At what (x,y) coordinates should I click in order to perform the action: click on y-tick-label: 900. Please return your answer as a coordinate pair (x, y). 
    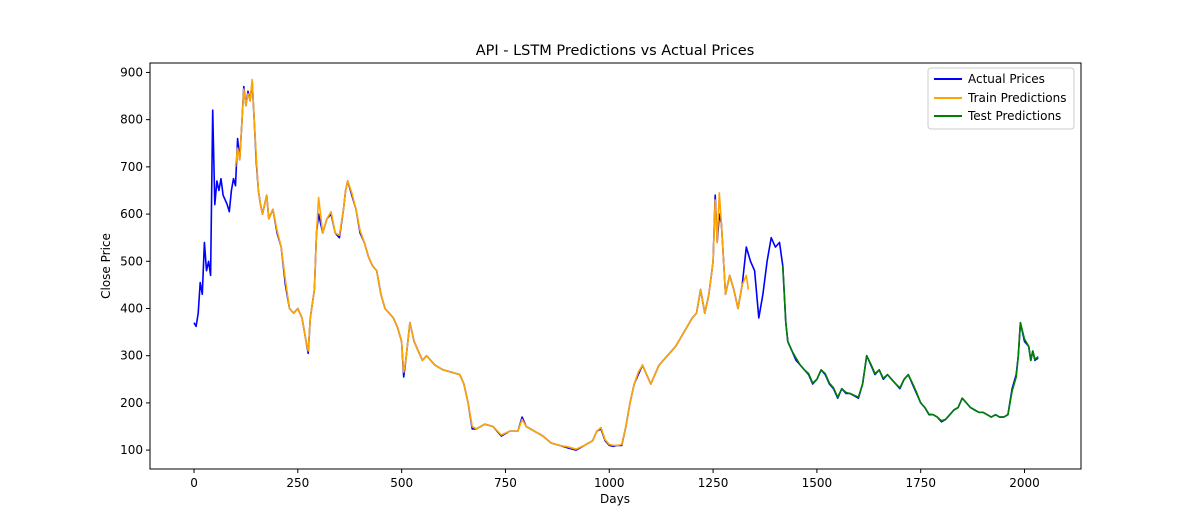
    Looking at the image, I should click on (131, 72).